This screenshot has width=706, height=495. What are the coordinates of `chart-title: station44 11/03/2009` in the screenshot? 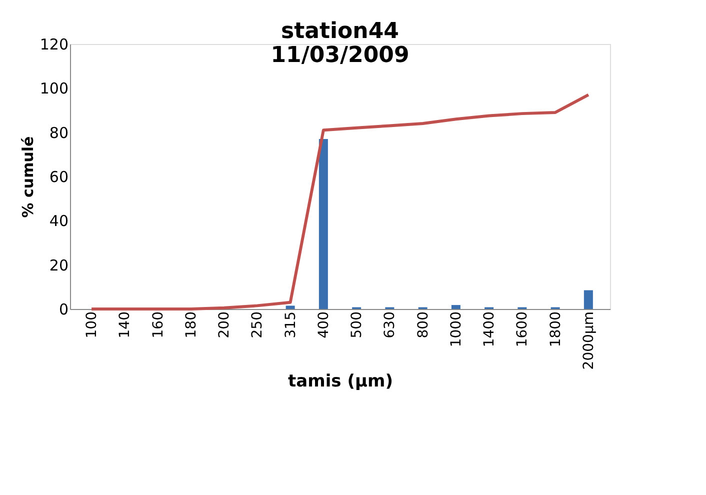 It's located at (340, 43).